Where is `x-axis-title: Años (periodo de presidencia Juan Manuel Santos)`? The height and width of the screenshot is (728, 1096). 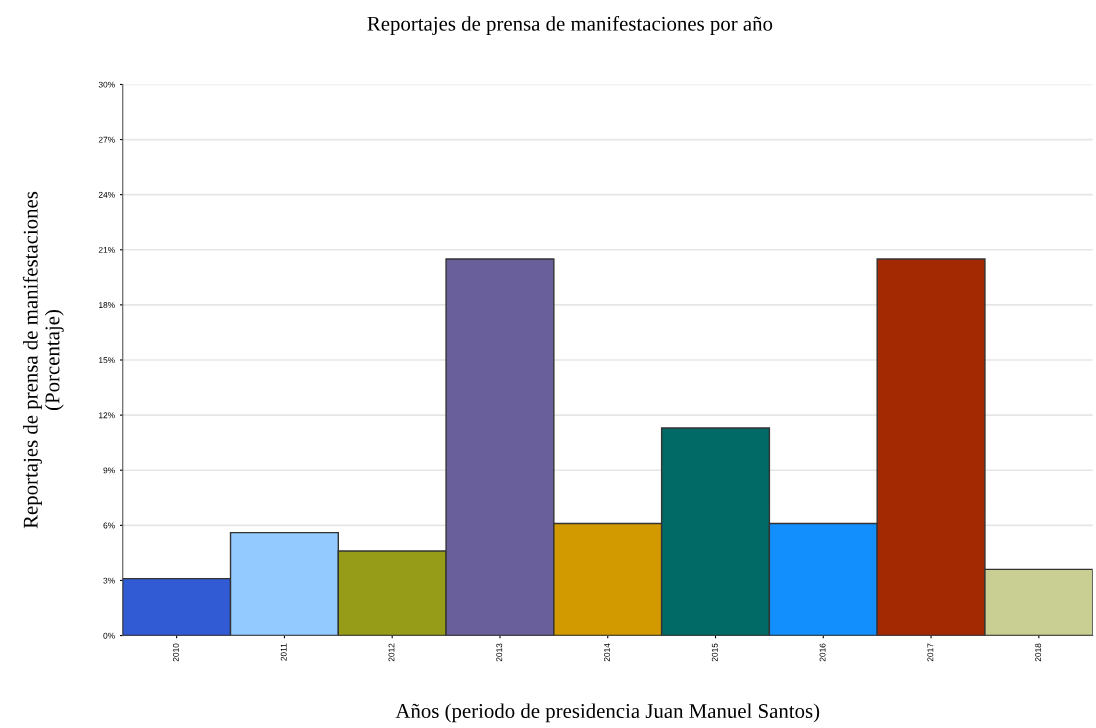
x-axis-title: Años (periodo de presidencia Juan Manuel Santos) is located at coordinates (607, 713).